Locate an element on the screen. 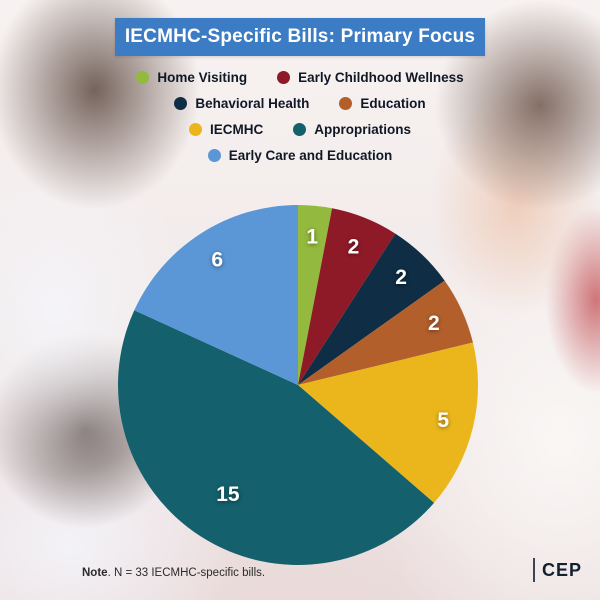 Image resolution: width=600 pixels, height=600 pixels. page-title: IECMHC-Specific Bills: Primary Focus is located at coordinates (300, 36).